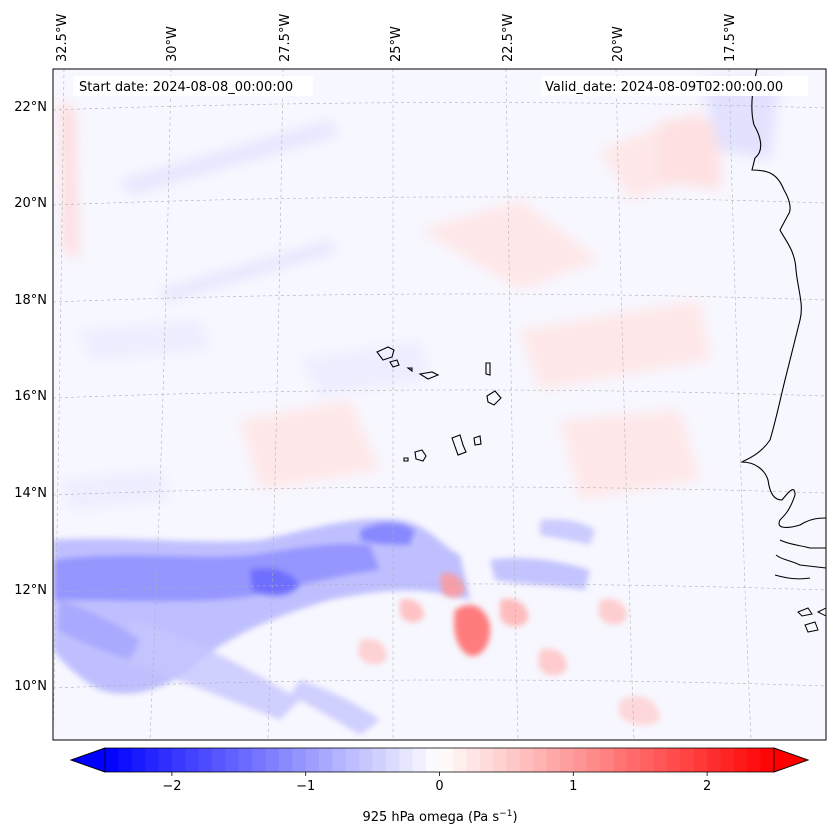  I want to click on colorbar-tick-label: −1, so click(305, 786).